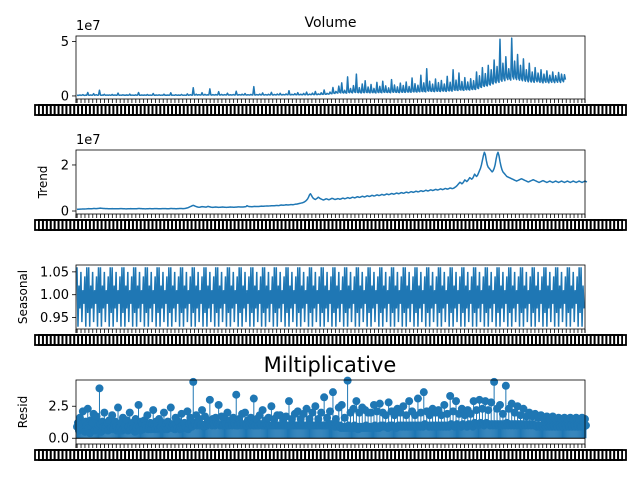 The width and height of the screenshot is (640, 480). Describe the element at coordinates (54, 295) in the screenshot. I see `y-tick-label: 1.00` at that location.